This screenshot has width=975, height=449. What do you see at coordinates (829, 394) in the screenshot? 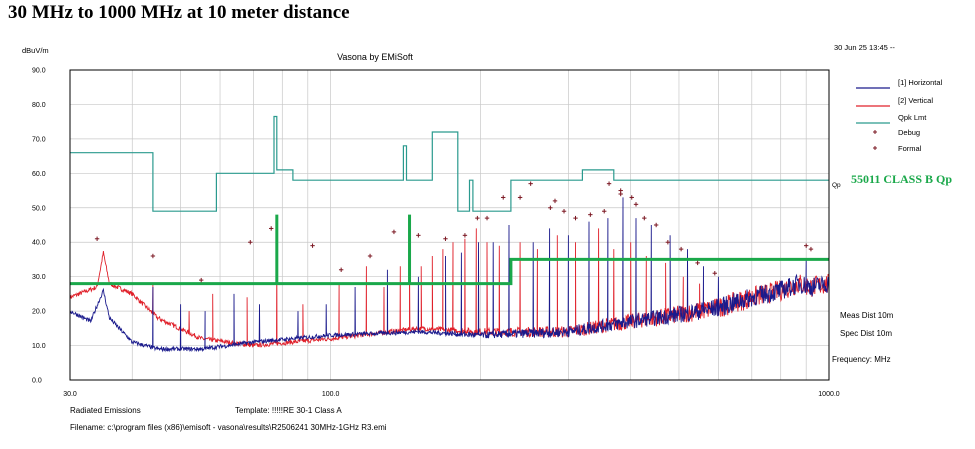
I see `x-tick-label: 1000.0` at bounding box center [829, 394].